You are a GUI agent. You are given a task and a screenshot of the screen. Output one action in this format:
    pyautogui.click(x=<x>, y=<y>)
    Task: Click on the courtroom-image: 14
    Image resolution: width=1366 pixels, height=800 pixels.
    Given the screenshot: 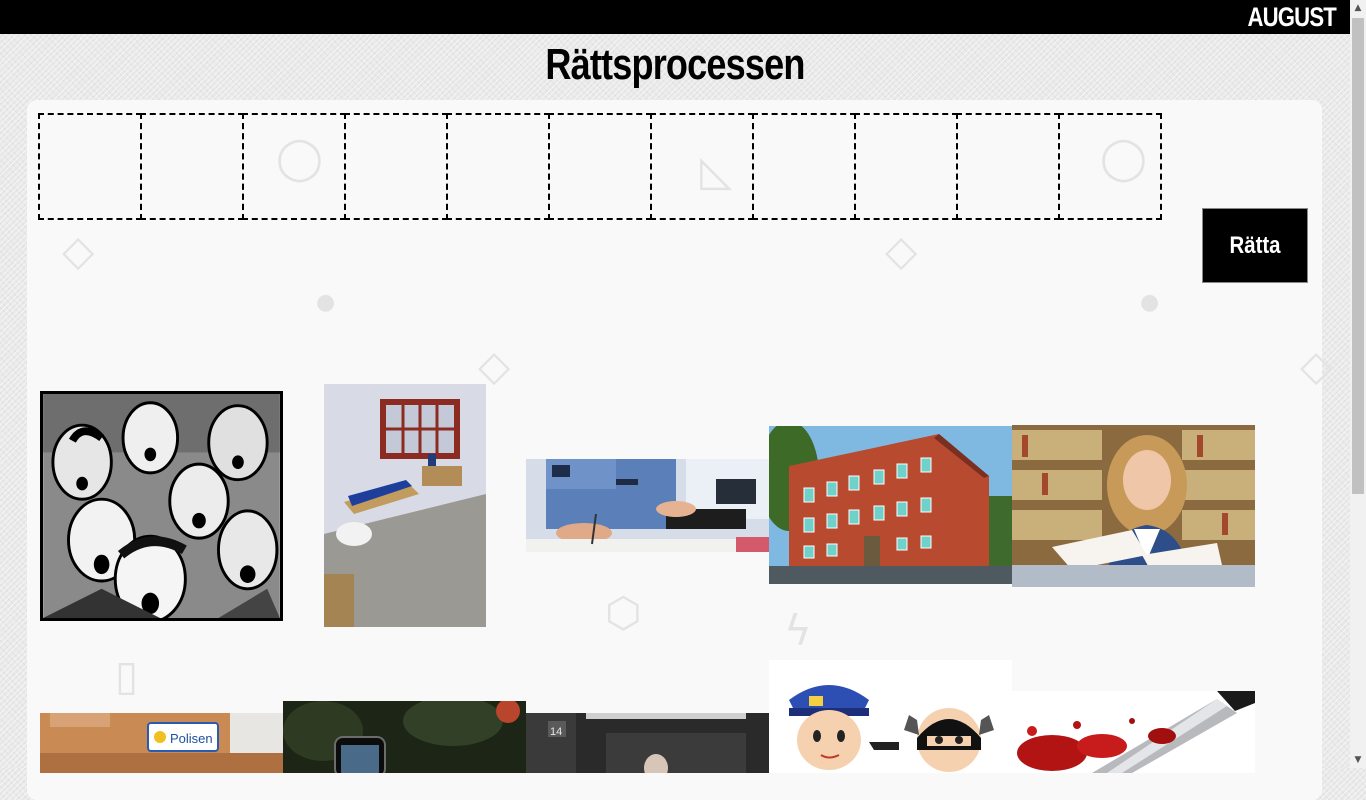 What is the action you would take?
    pyautogui.click(x=647, y=743)
    